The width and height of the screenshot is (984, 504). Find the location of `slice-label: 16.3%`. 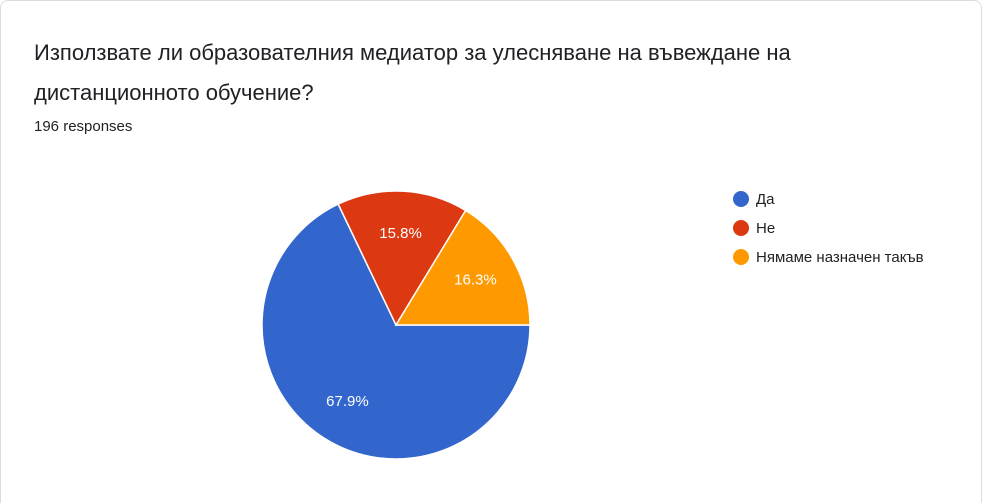

slice-label: 16.3% is located at coordinates (475, 279).